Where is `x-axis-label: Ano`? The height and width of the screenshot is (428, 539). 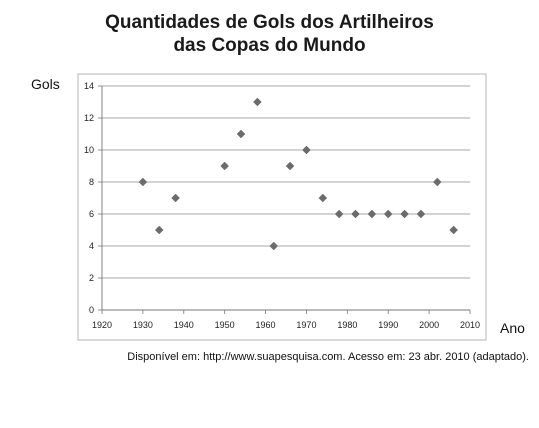 x-axis-label: Ano is located at coordinates (512, 328).